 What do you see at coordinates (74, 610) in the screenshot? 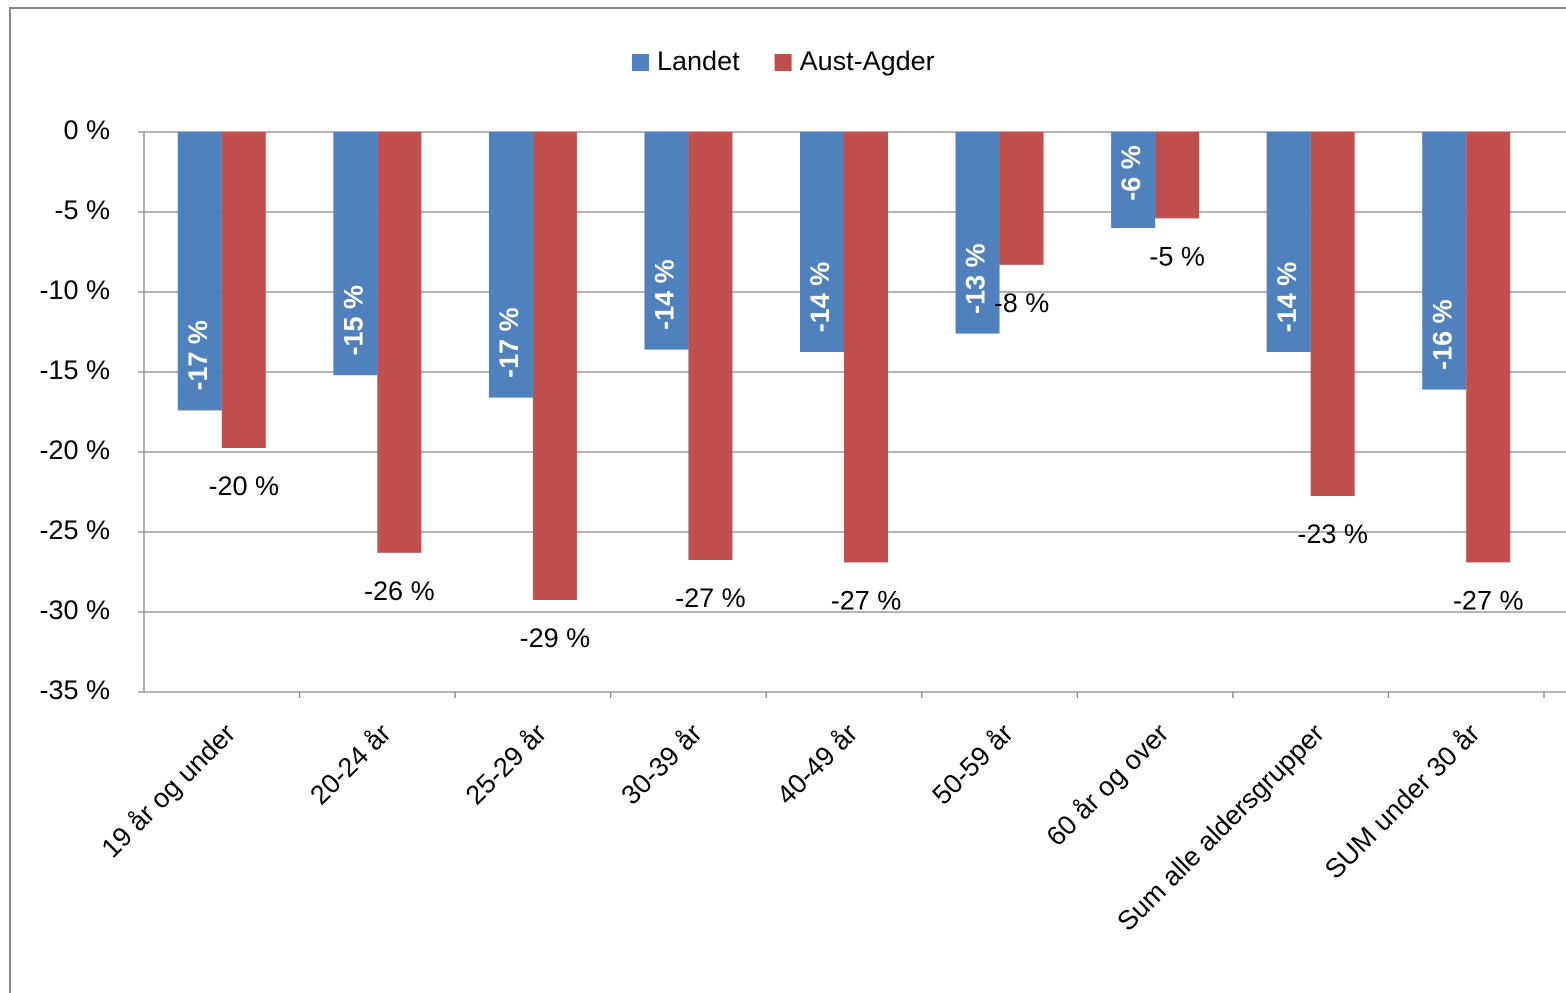
I see `y-tick-label: -30 %` at bounding box center [74, 610].